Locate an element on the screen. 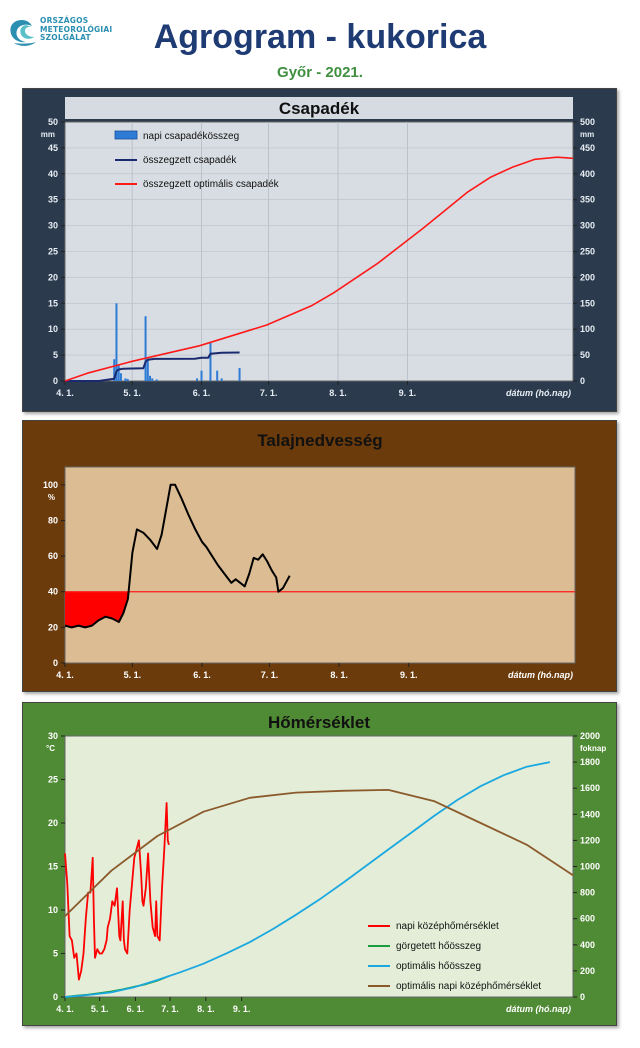 Image resolution: width=640 pixels, height=1048 pixels. page-title: Agrogram - kukorica is located at coordinates (320, 37).